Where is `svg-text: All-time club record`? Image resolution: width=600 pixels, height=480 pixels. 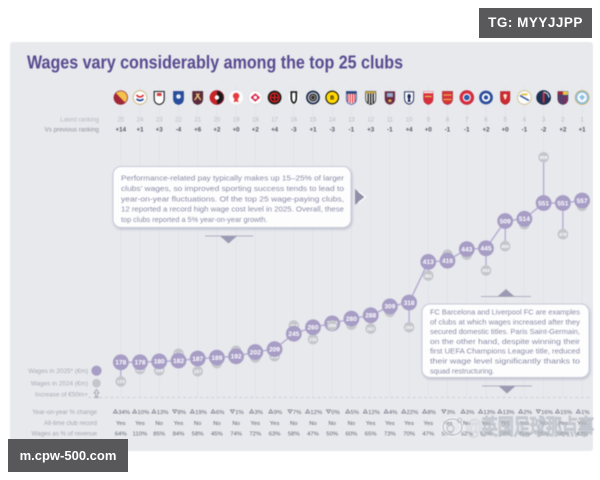
svg-text: All-time club record is located at coordinates (71, 423).